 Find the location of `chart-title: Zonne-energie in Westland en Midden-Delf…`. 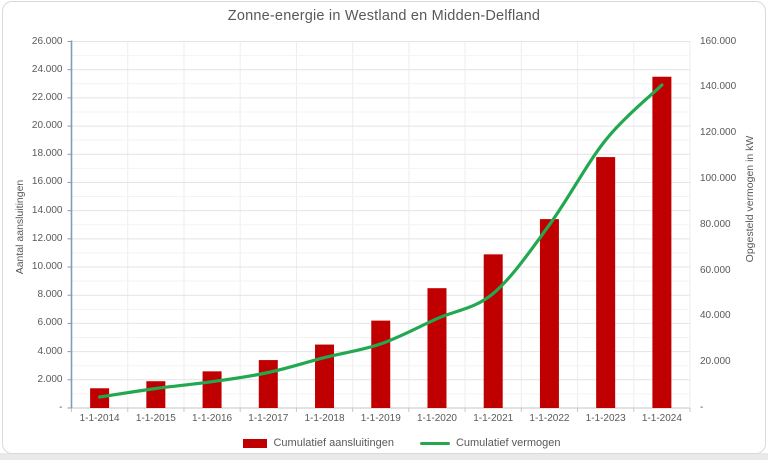

chart-title: Zonne-energie in Westland en Midden-Delf… is located at coordinates (384, 16).